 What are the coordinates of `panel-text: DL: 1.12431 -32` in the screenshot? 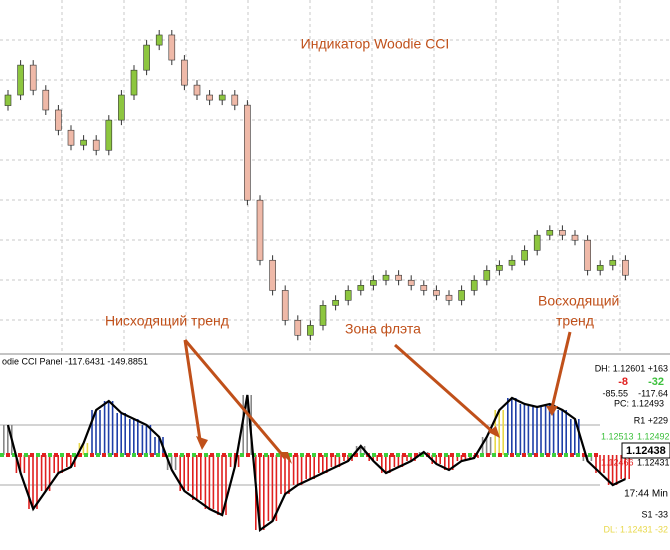 It's located at (635, 529).